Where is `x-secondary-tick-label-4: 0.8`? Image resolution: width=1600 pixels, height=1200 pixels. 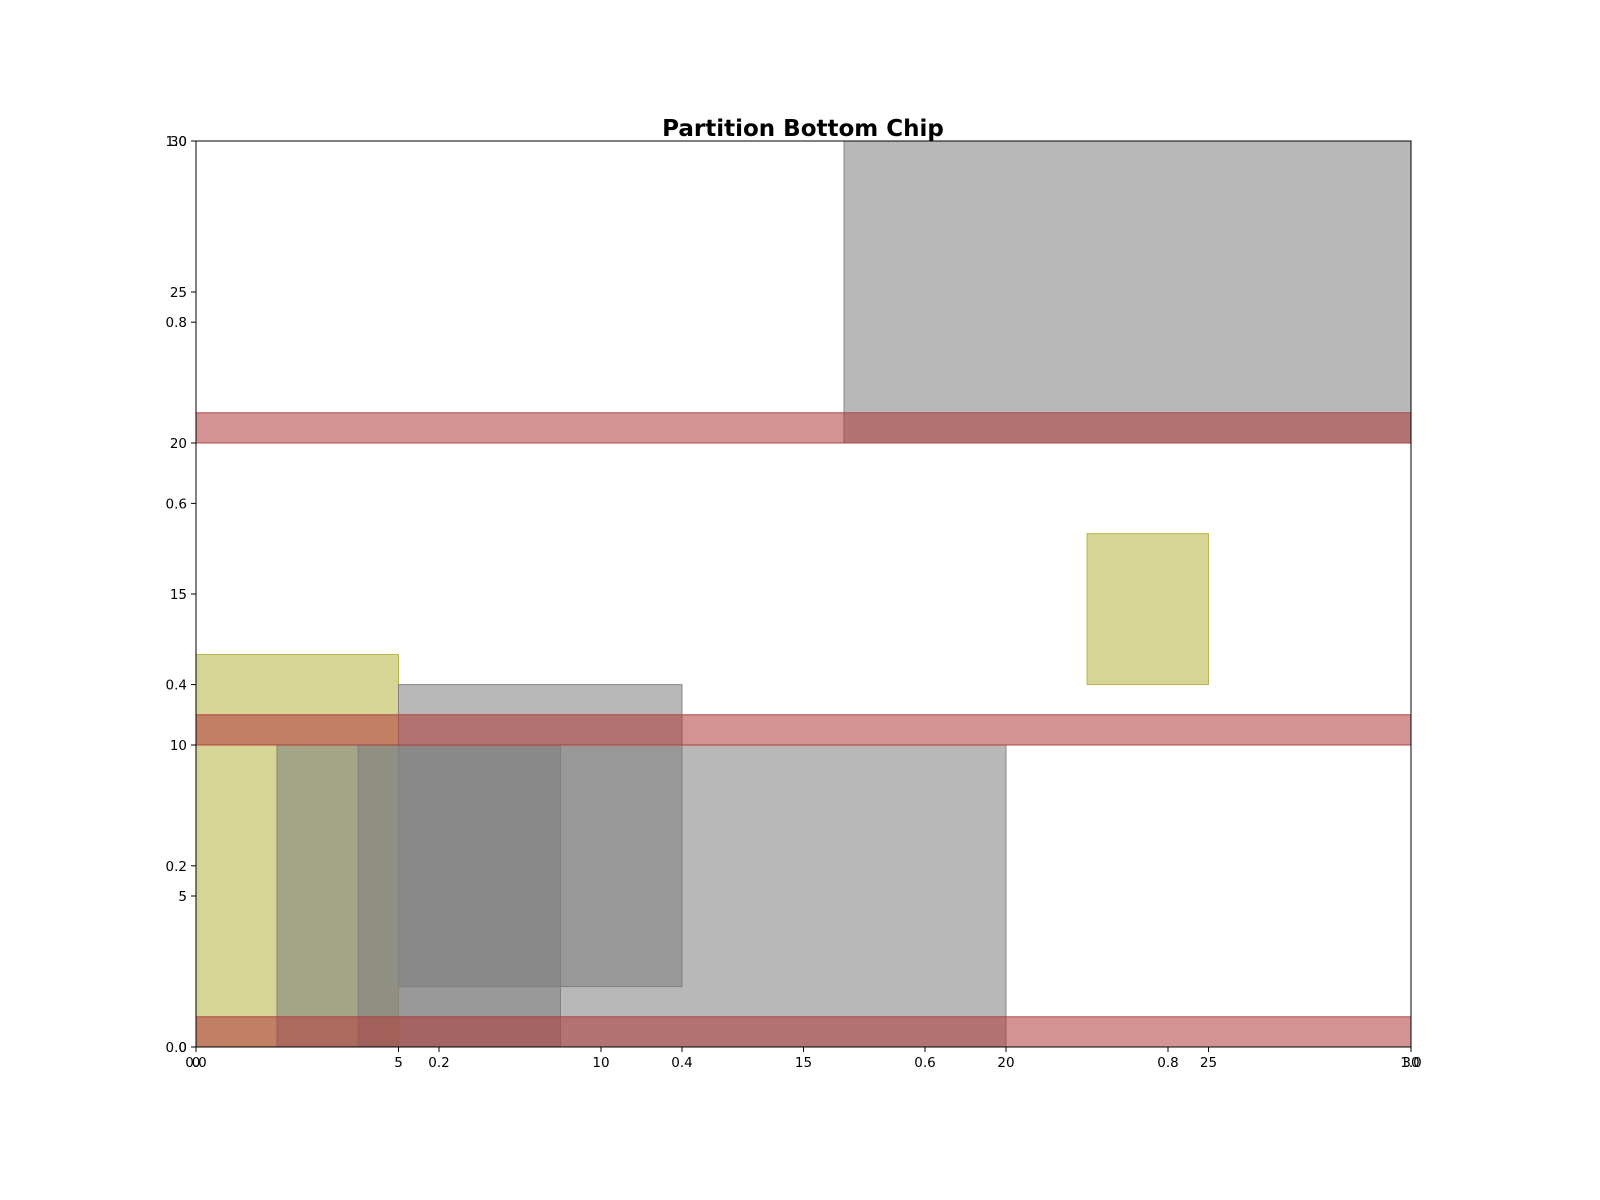
x-secondary-tick-label-4: 0.8 is located at coordinates (1167, 1063).